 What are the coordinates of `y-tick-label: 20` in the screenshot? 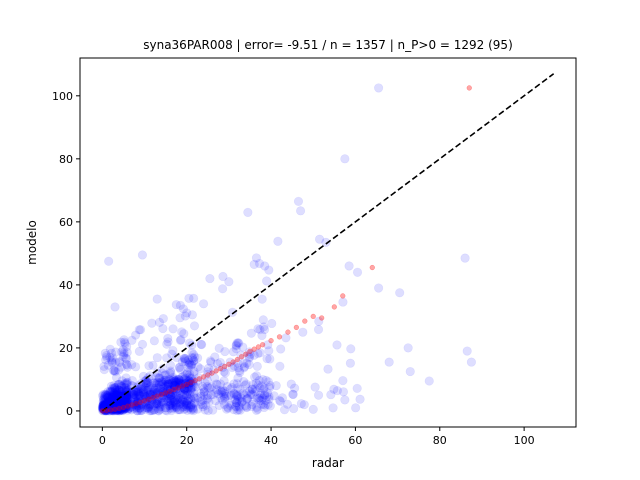 It's located at (66, 348).